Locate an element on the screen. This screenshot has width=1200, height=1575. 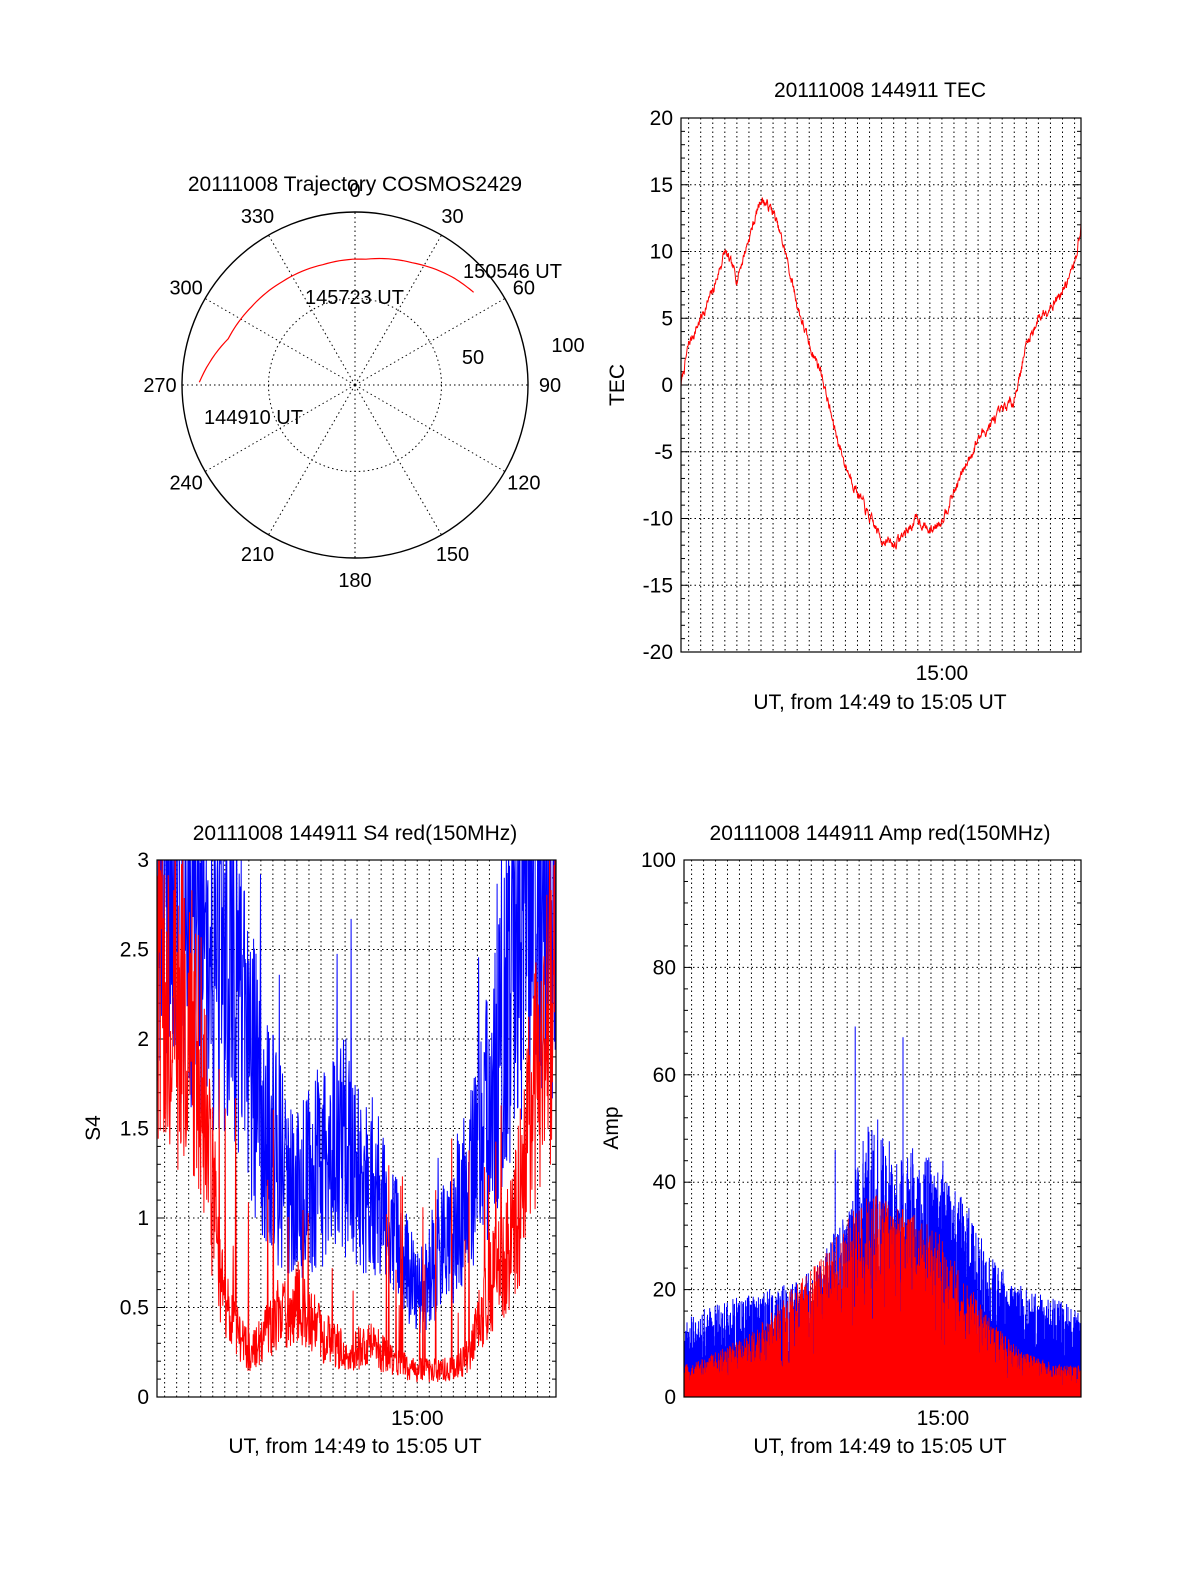
polar-trajectory-line is located at coordinates (336, 320).